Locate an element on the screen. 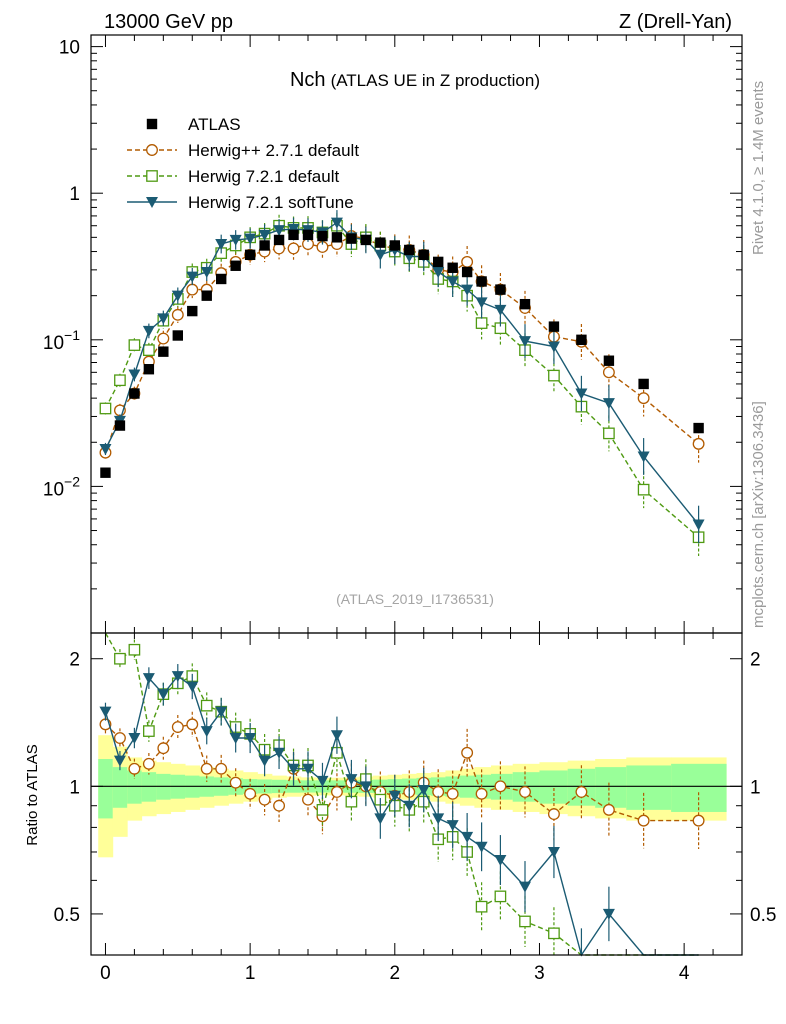 The width and height of the screenshot is (786, 1024). legend-marker-herwig-7-2-1-softtune is located at coordinates (152, 202).